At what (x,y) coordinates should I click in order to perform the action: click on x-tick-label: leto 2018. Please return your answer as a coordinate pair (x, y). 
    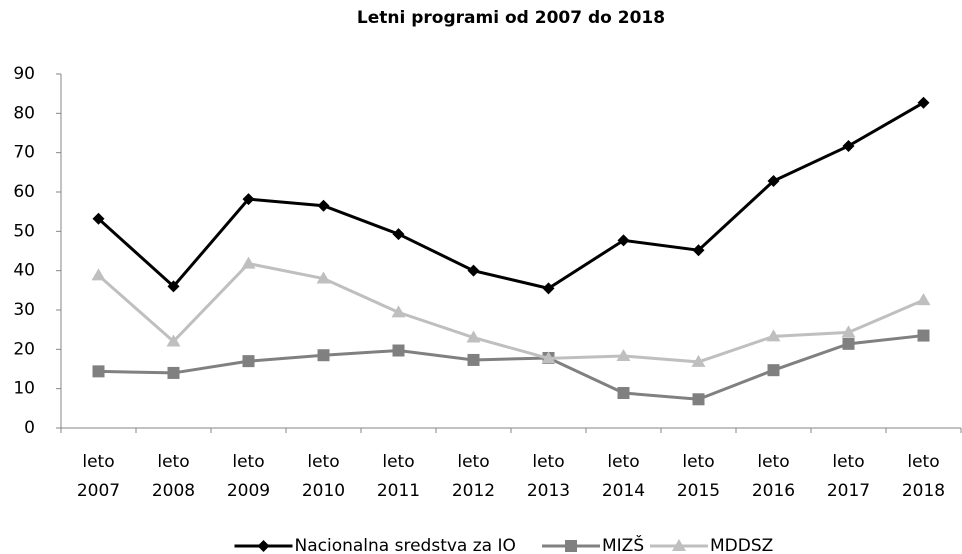
    Looking at the image, I should click on (923, 476).